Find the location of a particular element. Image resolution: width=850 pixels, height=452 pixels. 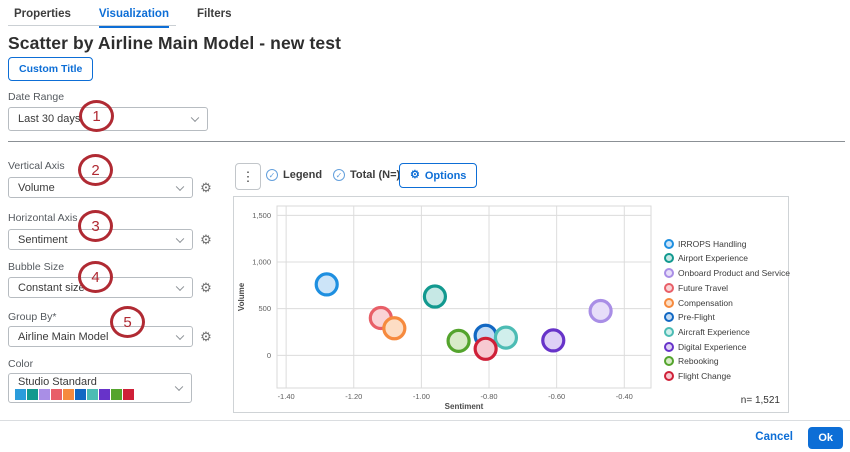

vertical-axis-value: Volume is located at coordinates (36, 187).